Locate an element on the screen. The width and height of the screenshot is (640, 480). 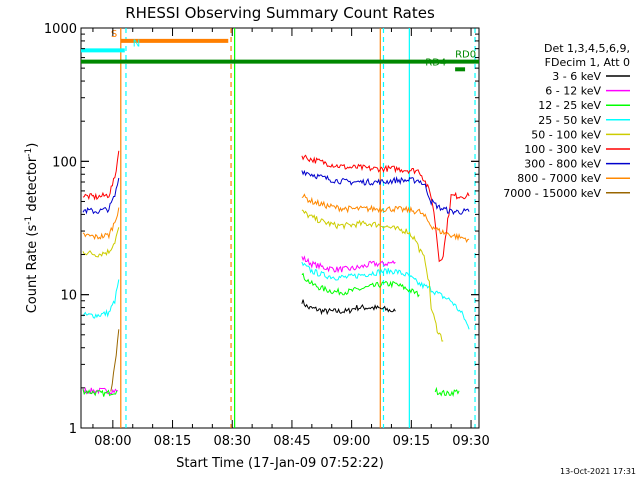
legend-entry-label: 3 - 6 keV is located at coordinates (576, 76).